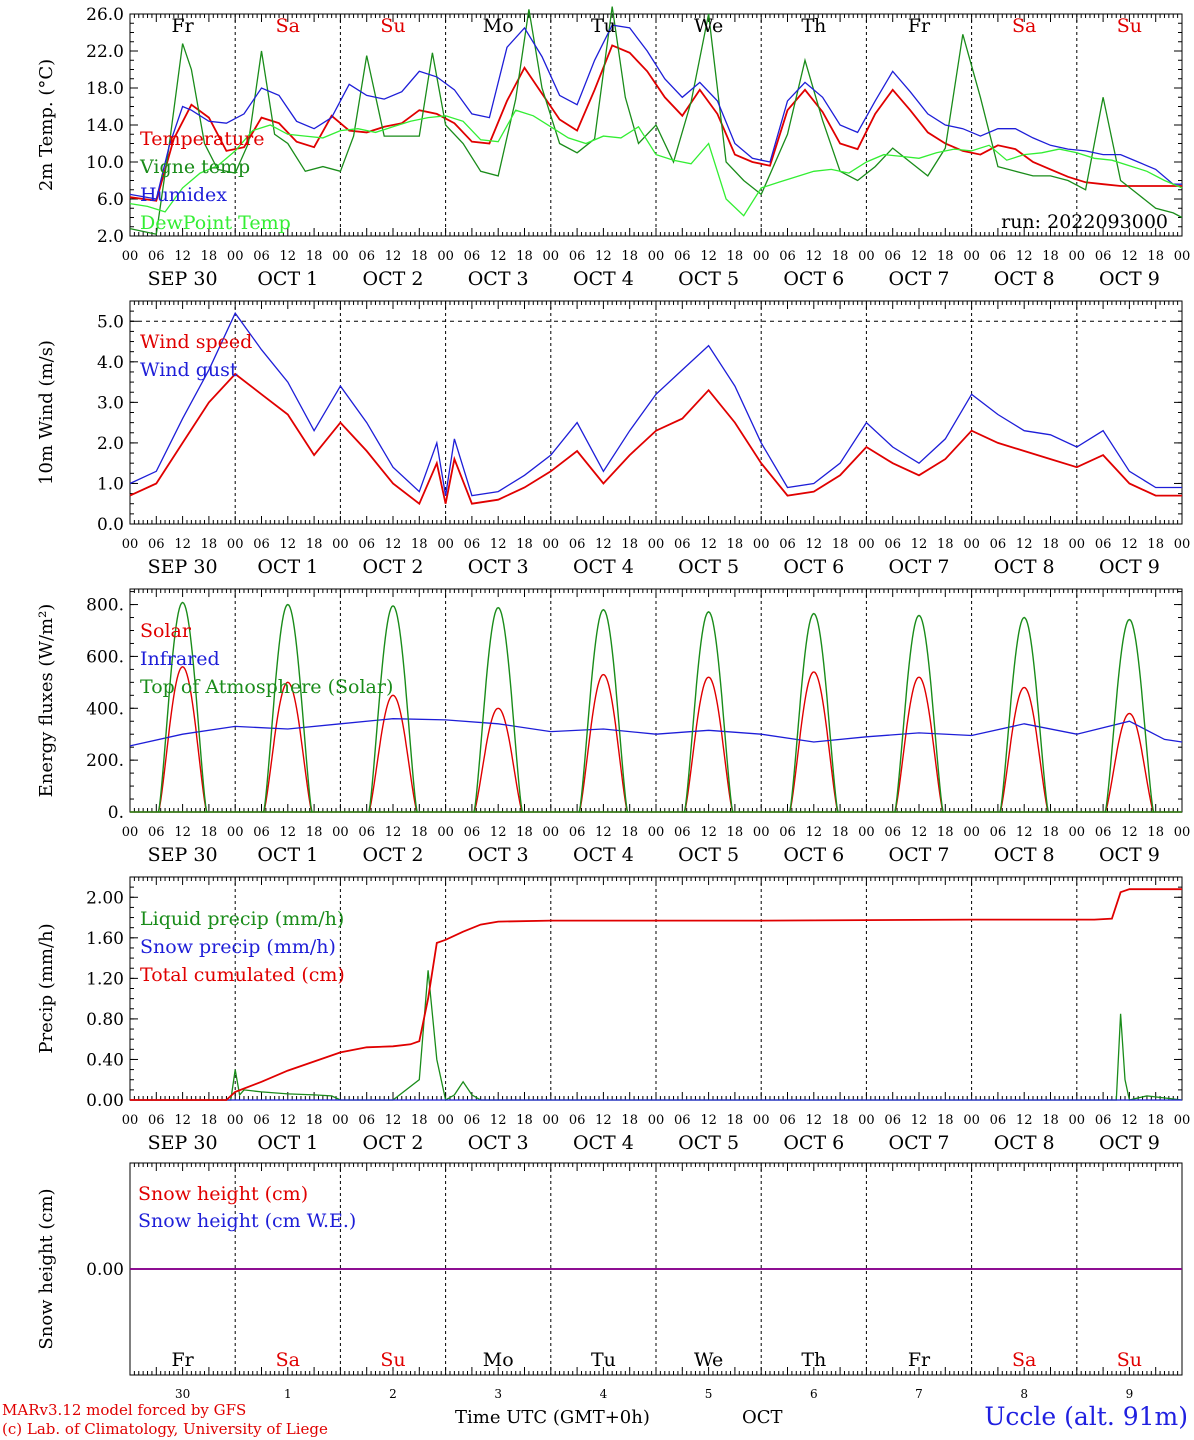 This screenshot has width=1194, height=1440. Describe the element at coordinates (105, 15) in the screenshot. I see `y-tick-label: 26.0` at that location.